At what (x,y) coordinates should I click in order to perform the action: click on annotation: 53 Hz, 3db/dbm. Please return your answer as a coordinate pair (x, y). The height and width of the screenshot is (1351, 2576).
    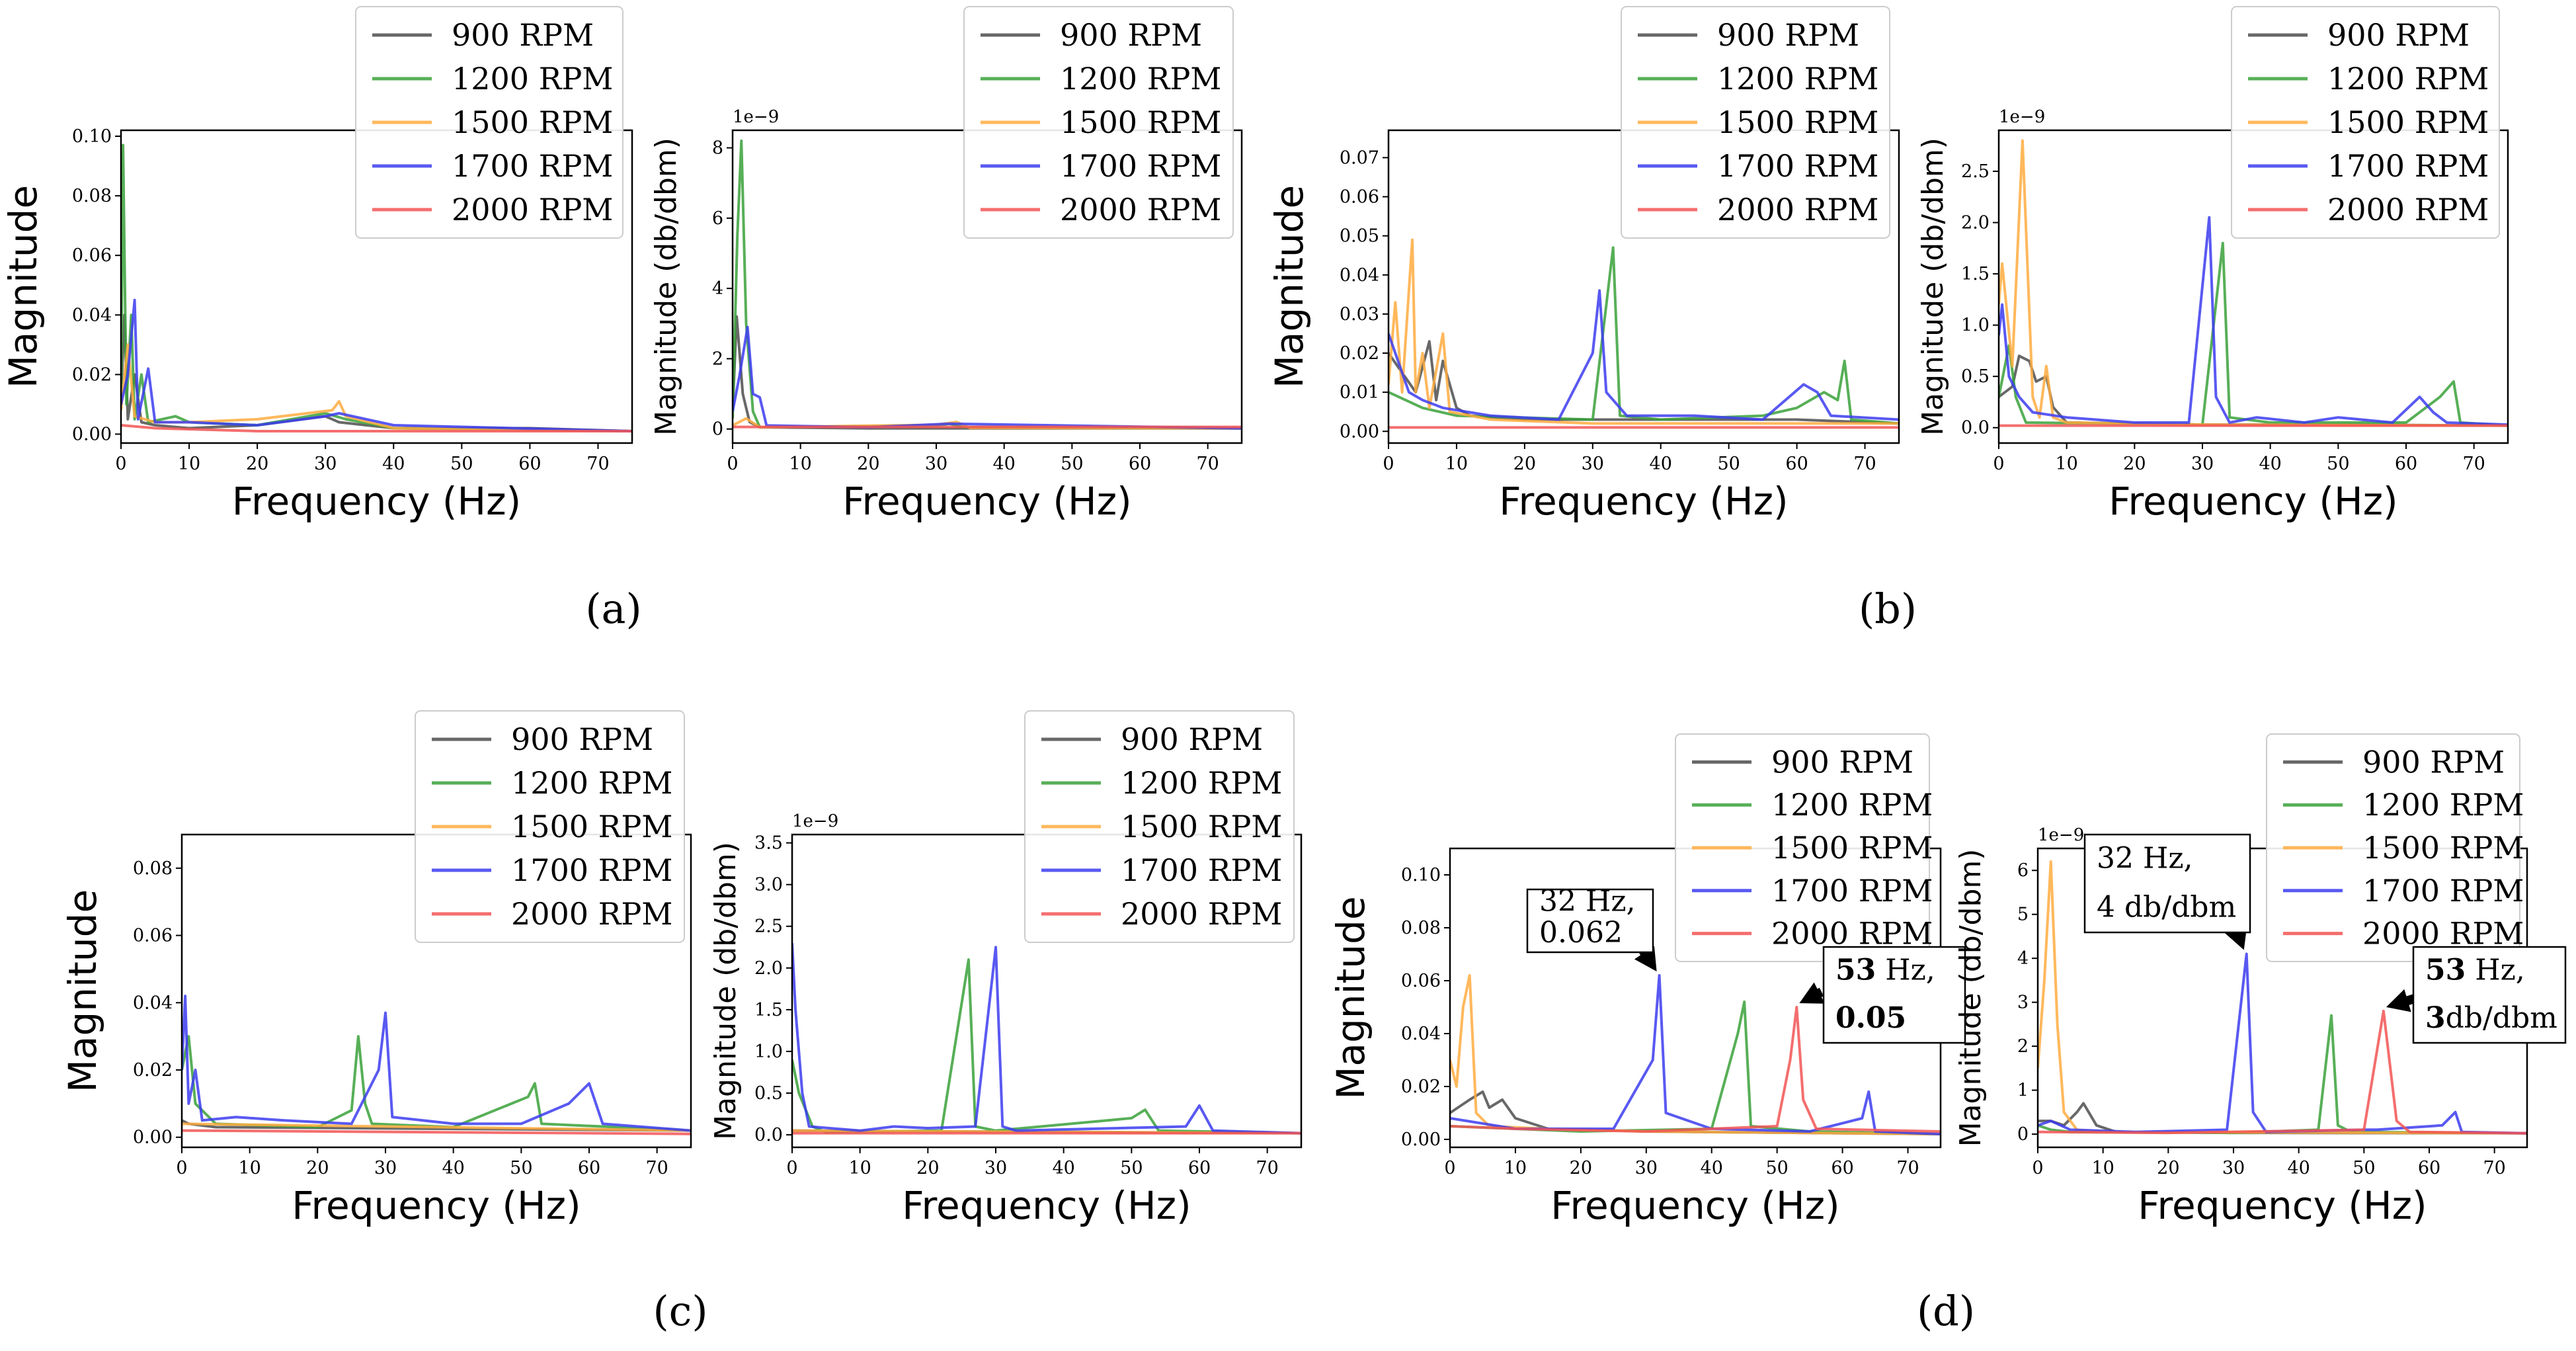
    Looking at the image, I should click on (2477, 995).